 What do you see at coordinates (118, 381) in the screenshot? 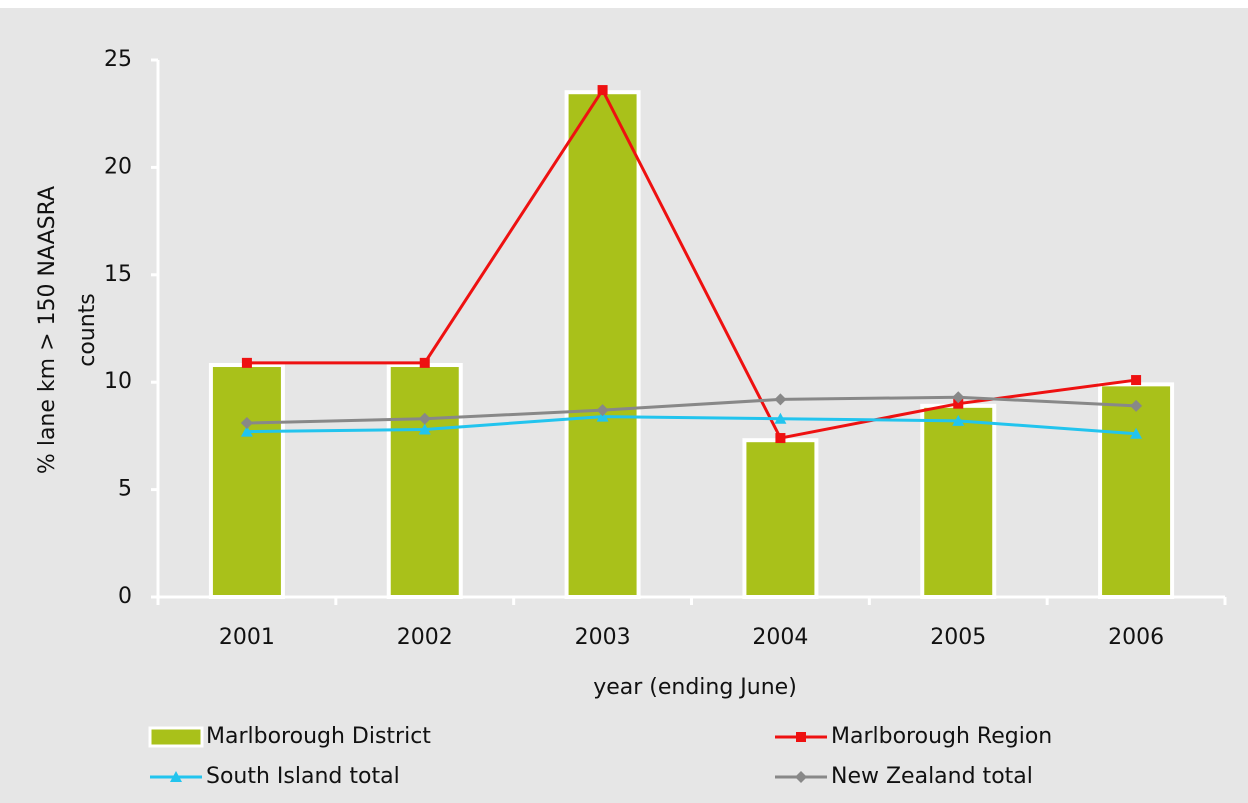
I see `y-tick-label: 10` at bounding box center [118, 381].